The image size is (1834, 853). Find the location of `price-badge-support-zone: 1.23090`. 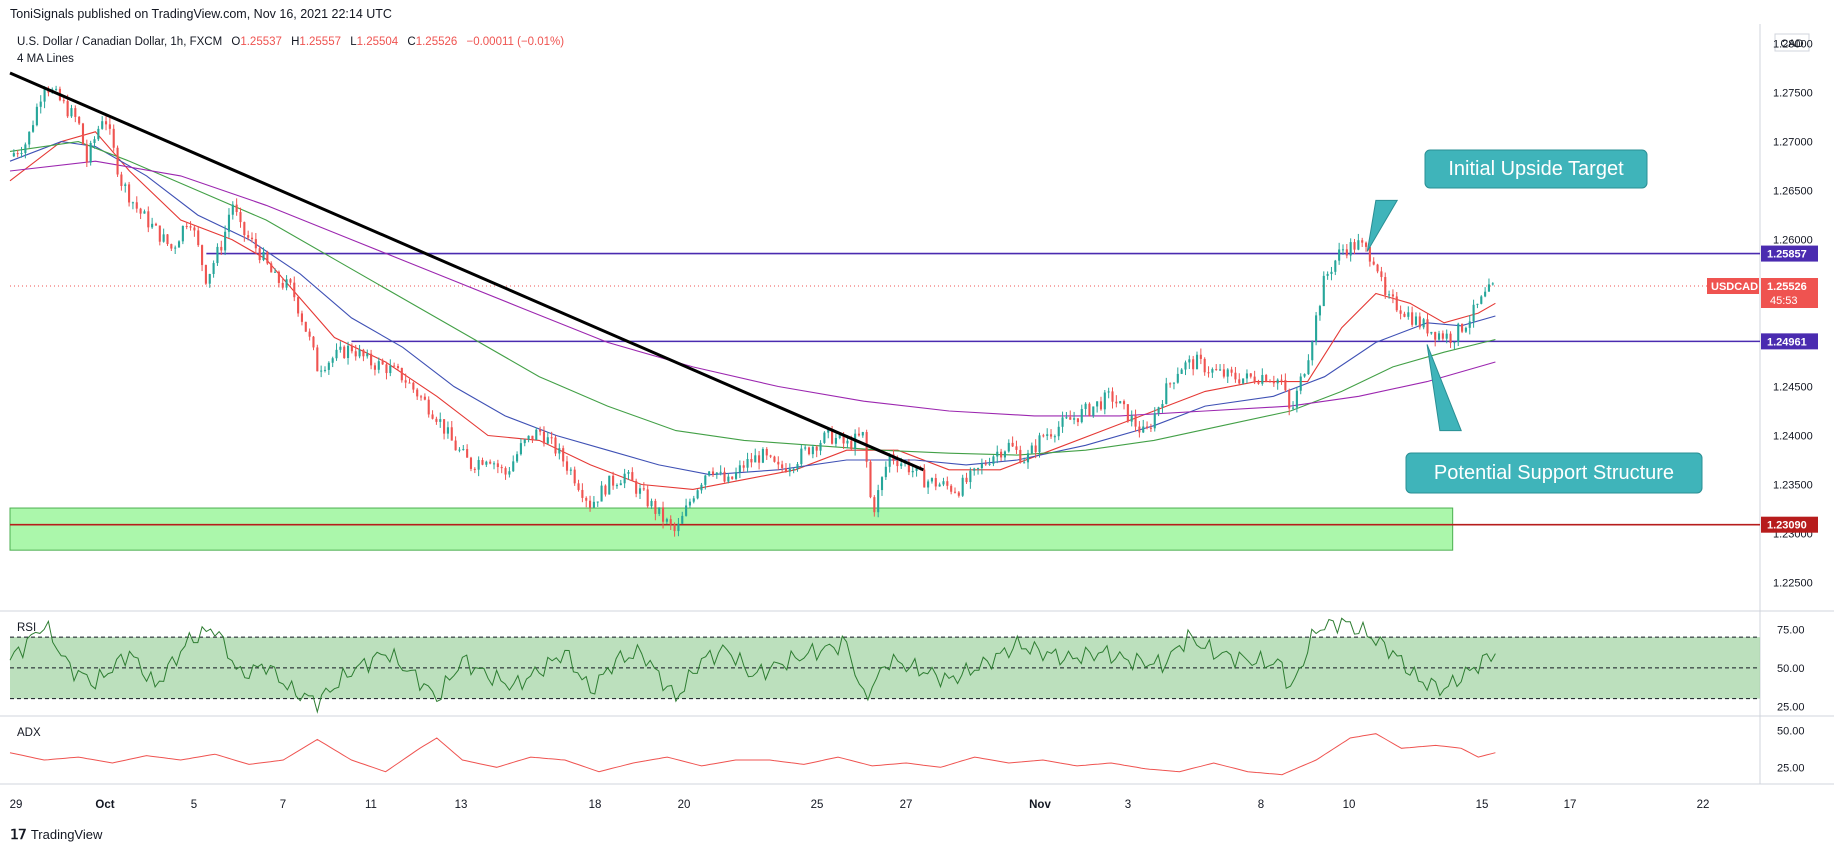

price-badge-support-zone: 1.23090 is located at coordinates (1789, 524).